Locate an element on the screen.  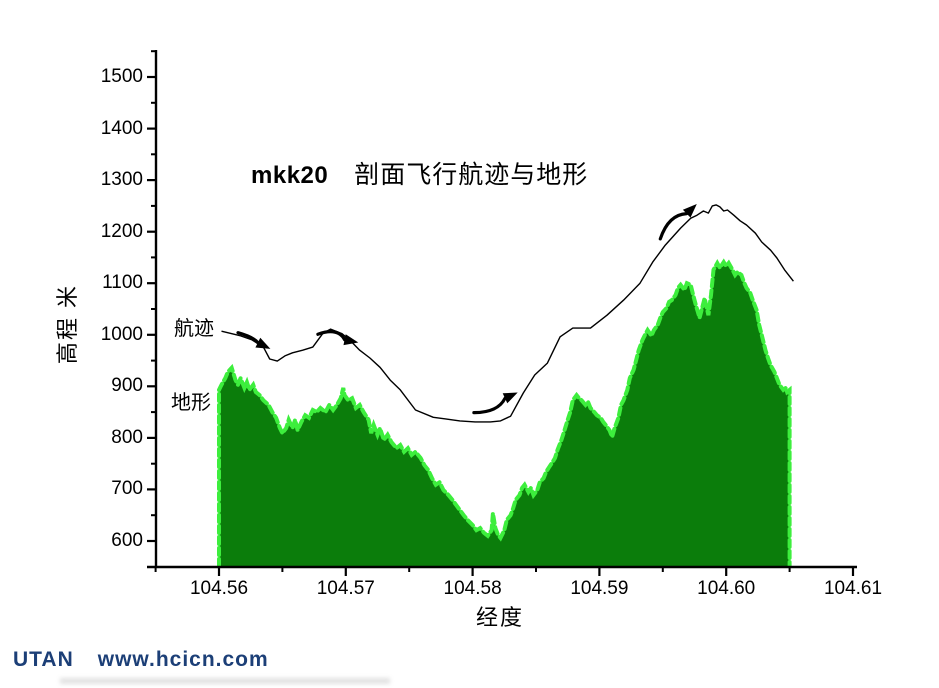
terrain-series-label: 地形 is located at coordinates (191, 403).